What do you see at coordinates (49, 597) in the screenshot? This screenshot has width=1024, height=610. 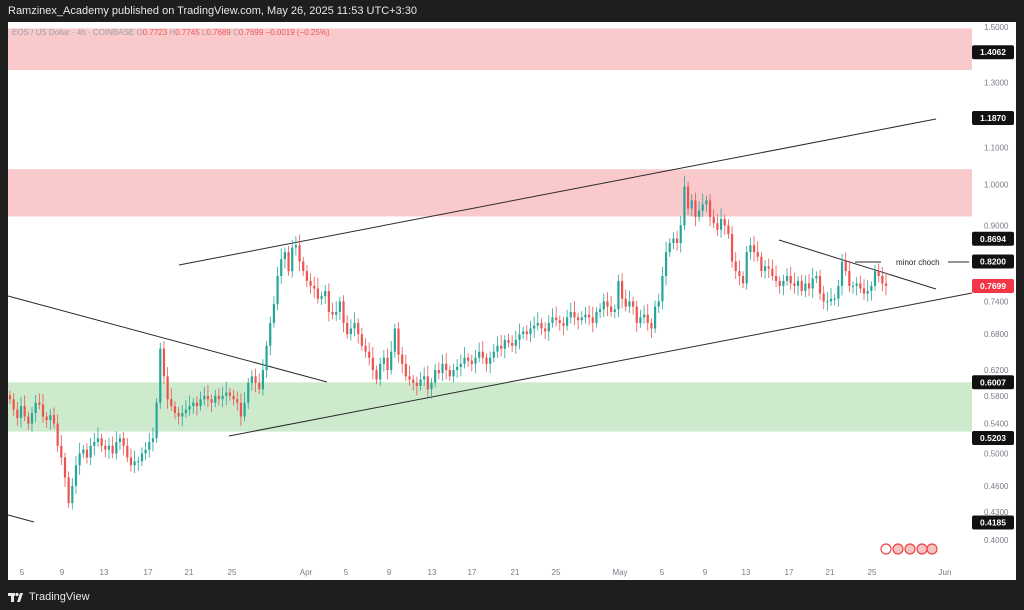 I see `tradingview-logo: TradingView` at bounding box center [49, 597].